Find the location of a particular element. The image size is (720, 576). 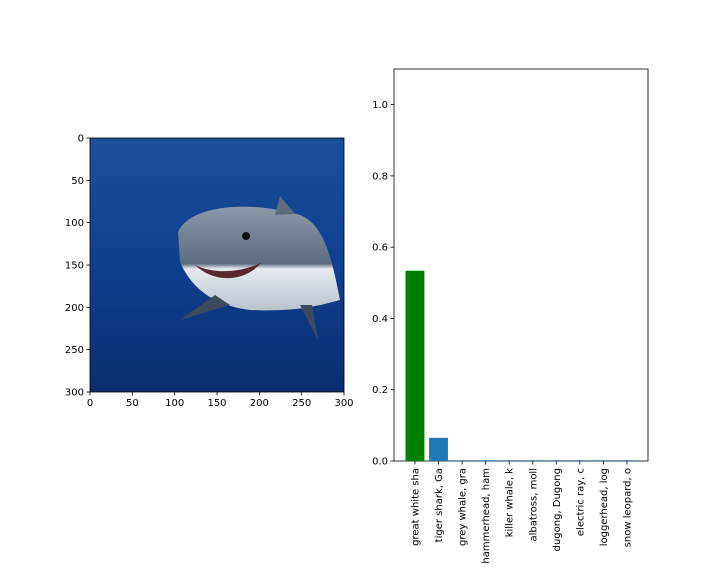

x-tick-label: 50 is located at coordinates (132, 403).